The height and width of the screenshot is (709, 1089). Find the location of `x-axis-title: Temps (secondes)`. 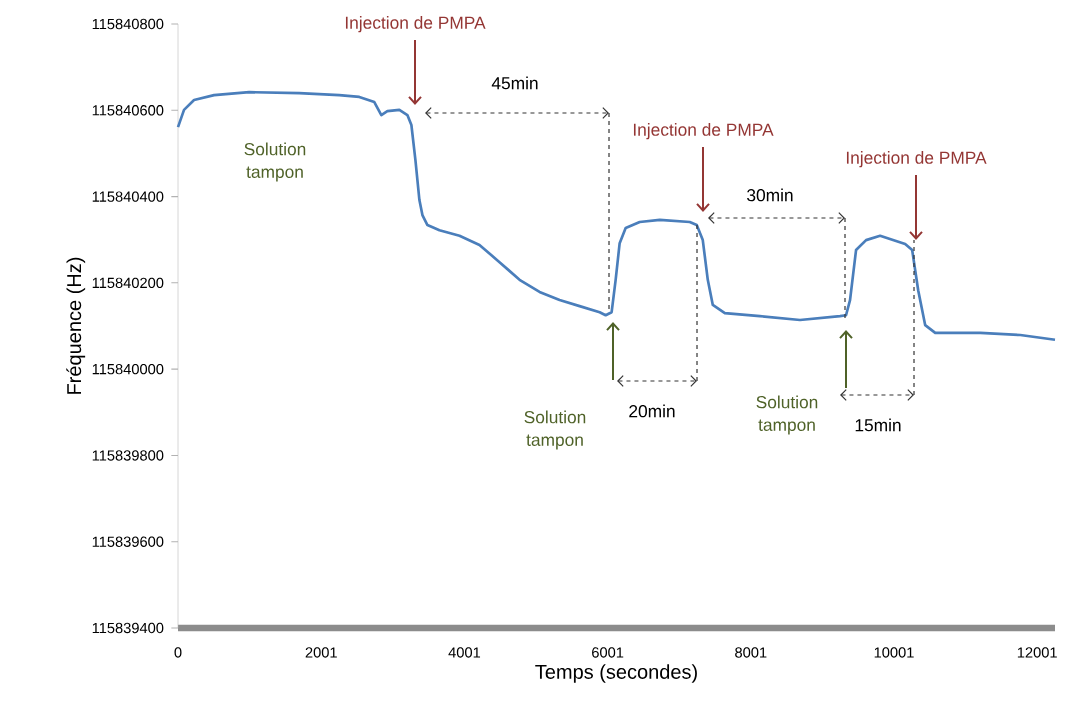

x-axis-title: Temps (secondes) is located at coordinates (616, 673).